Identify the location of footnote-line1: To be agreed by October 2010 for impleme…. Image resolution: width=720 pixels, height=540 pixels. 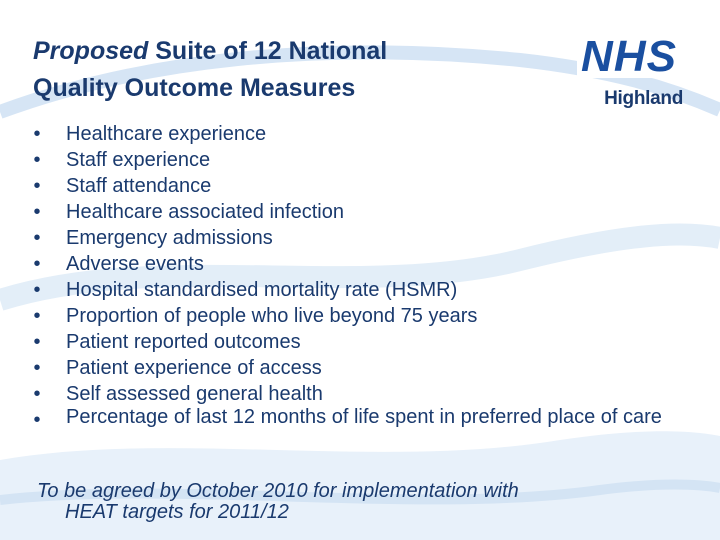
(278, 491).